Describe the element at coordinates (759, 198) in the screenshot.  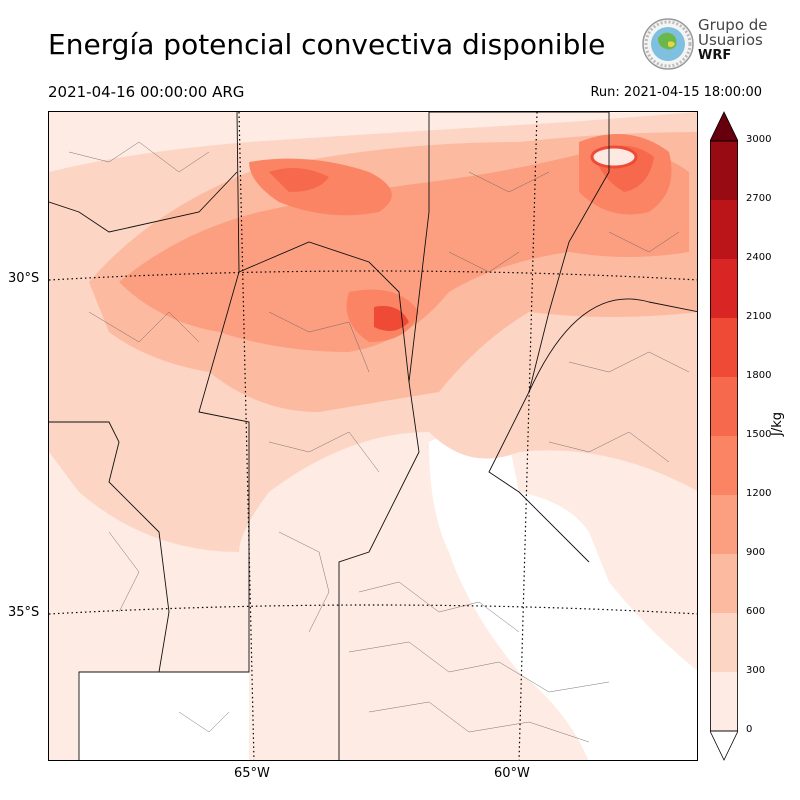
I see `colorbar-tick-label: 2700` at that location.